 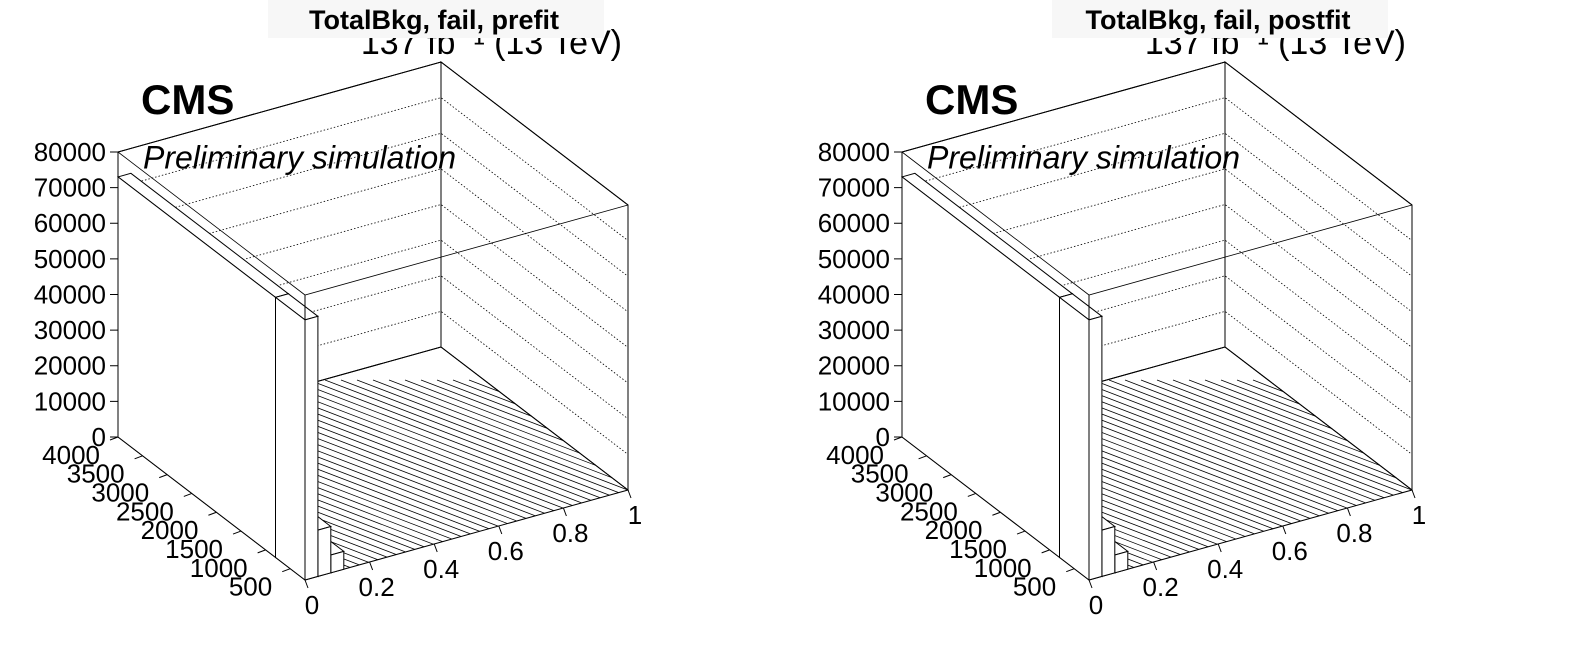 What do you see at coordinates (70, 366) in the screenshot?
I see `z-tick-label: 20000` at bounding box center [70, 366].